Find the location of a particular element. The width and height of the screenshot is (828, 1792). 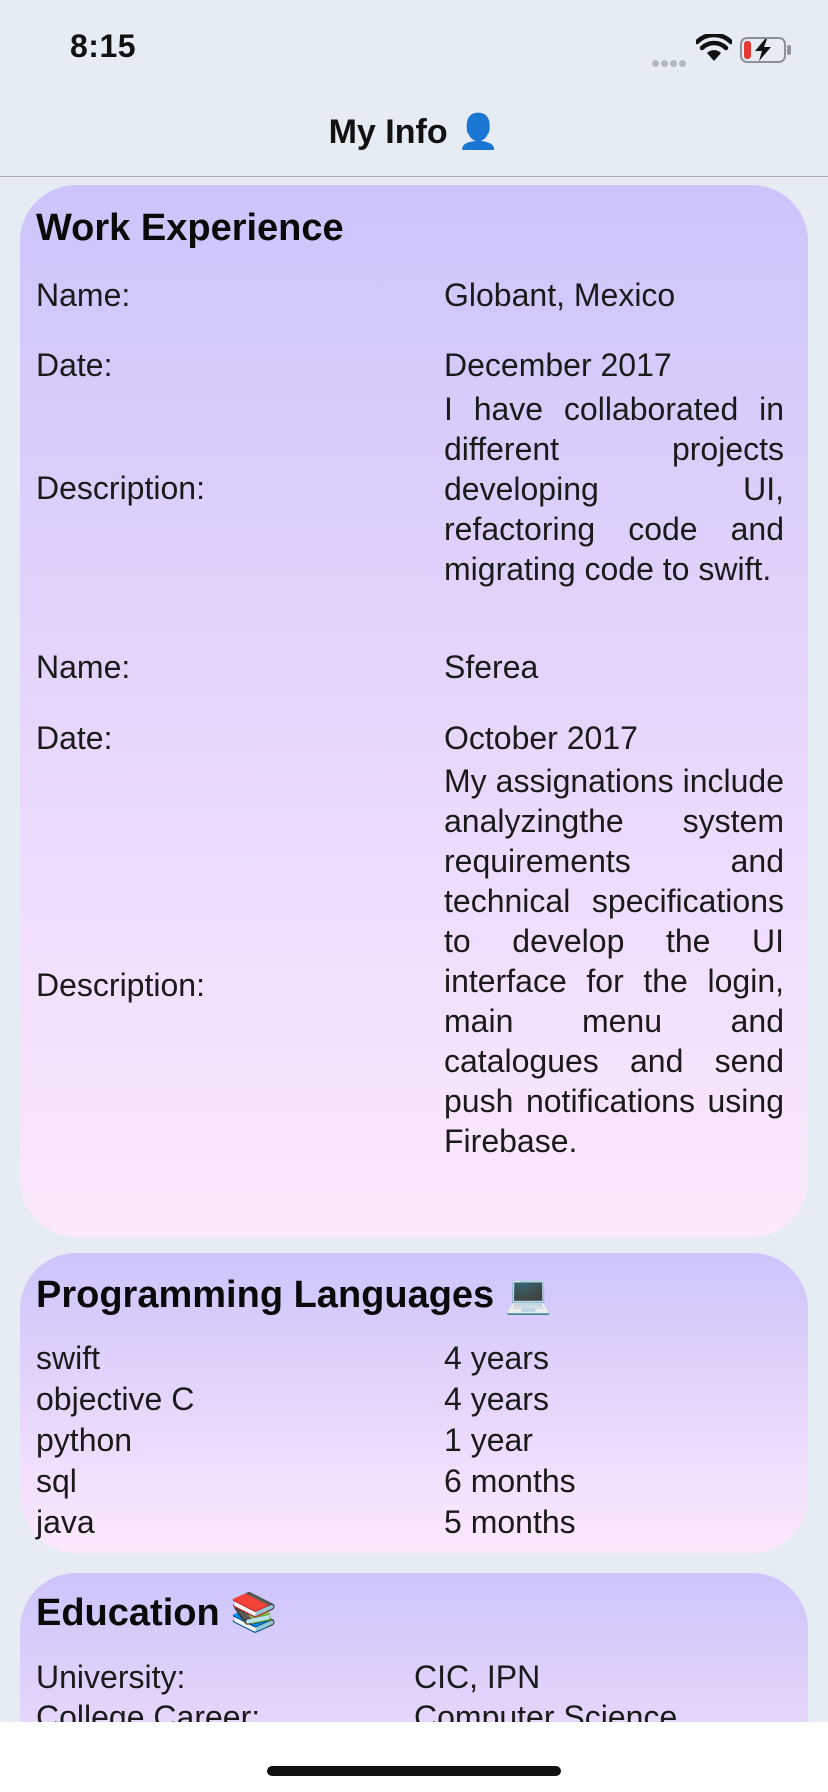

education-title: Education 📚 is located at coordinates (157, 1613).